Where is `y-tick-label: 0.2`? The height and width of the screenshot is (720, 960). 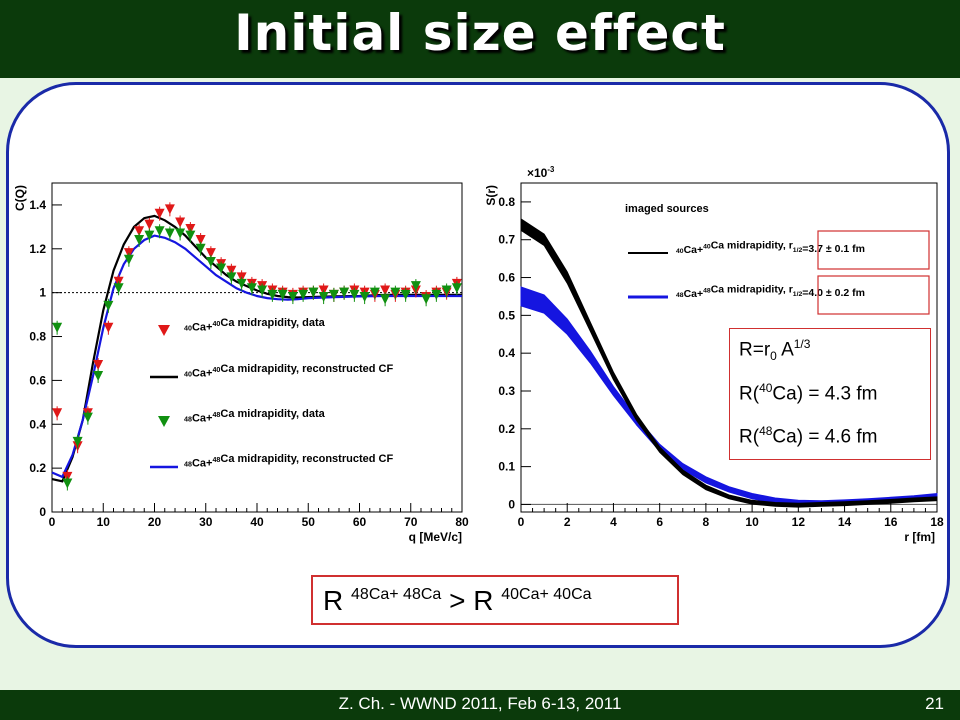
y-tick-label: 0.2 is located at coordinates (506, 429).